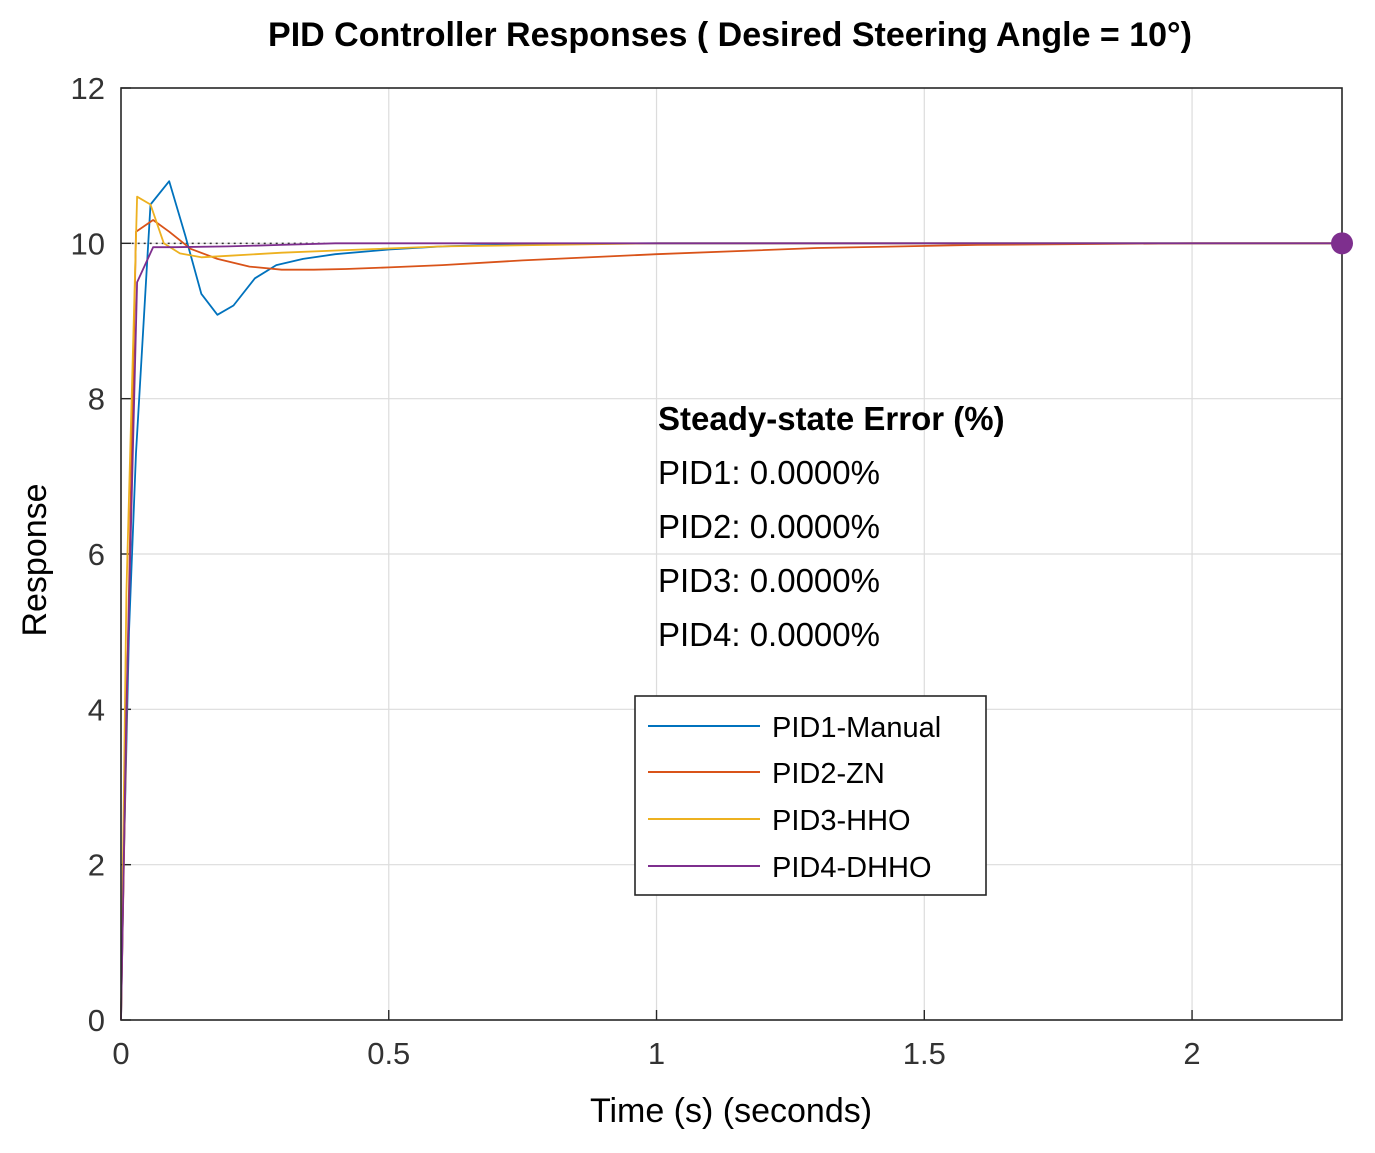 The height and width of the screenshot is (1153, 1375). What do you see at coordinates (1191, 1053) in the screenshot?
I see `x-tick-label: 2` at bounding box center [1191, 1053].